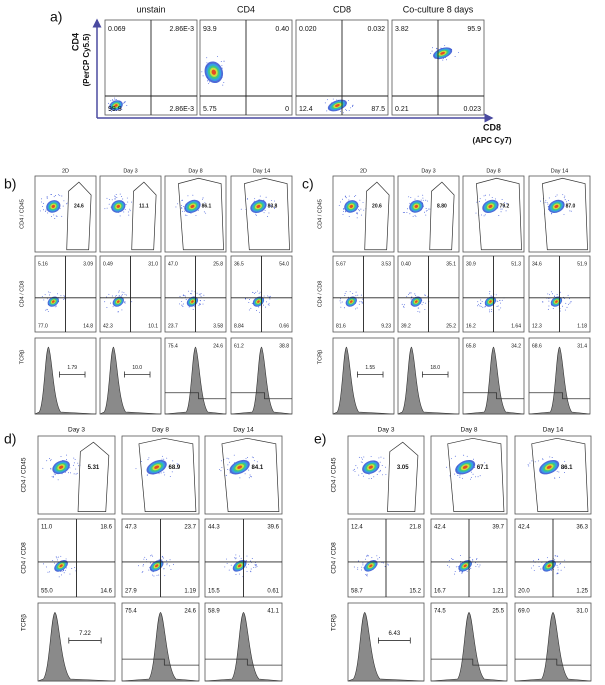  Describe the element at coordinates (406, 326) in the screenshot. I see `quadrant-value: 39.2` at that location.